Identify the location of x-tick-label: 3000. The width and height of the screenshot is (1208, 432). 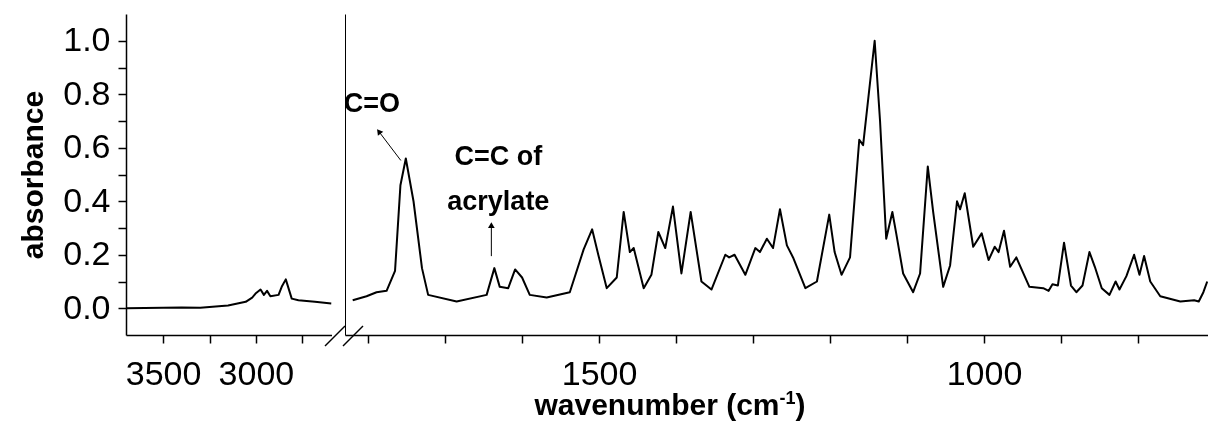
(256, 372).